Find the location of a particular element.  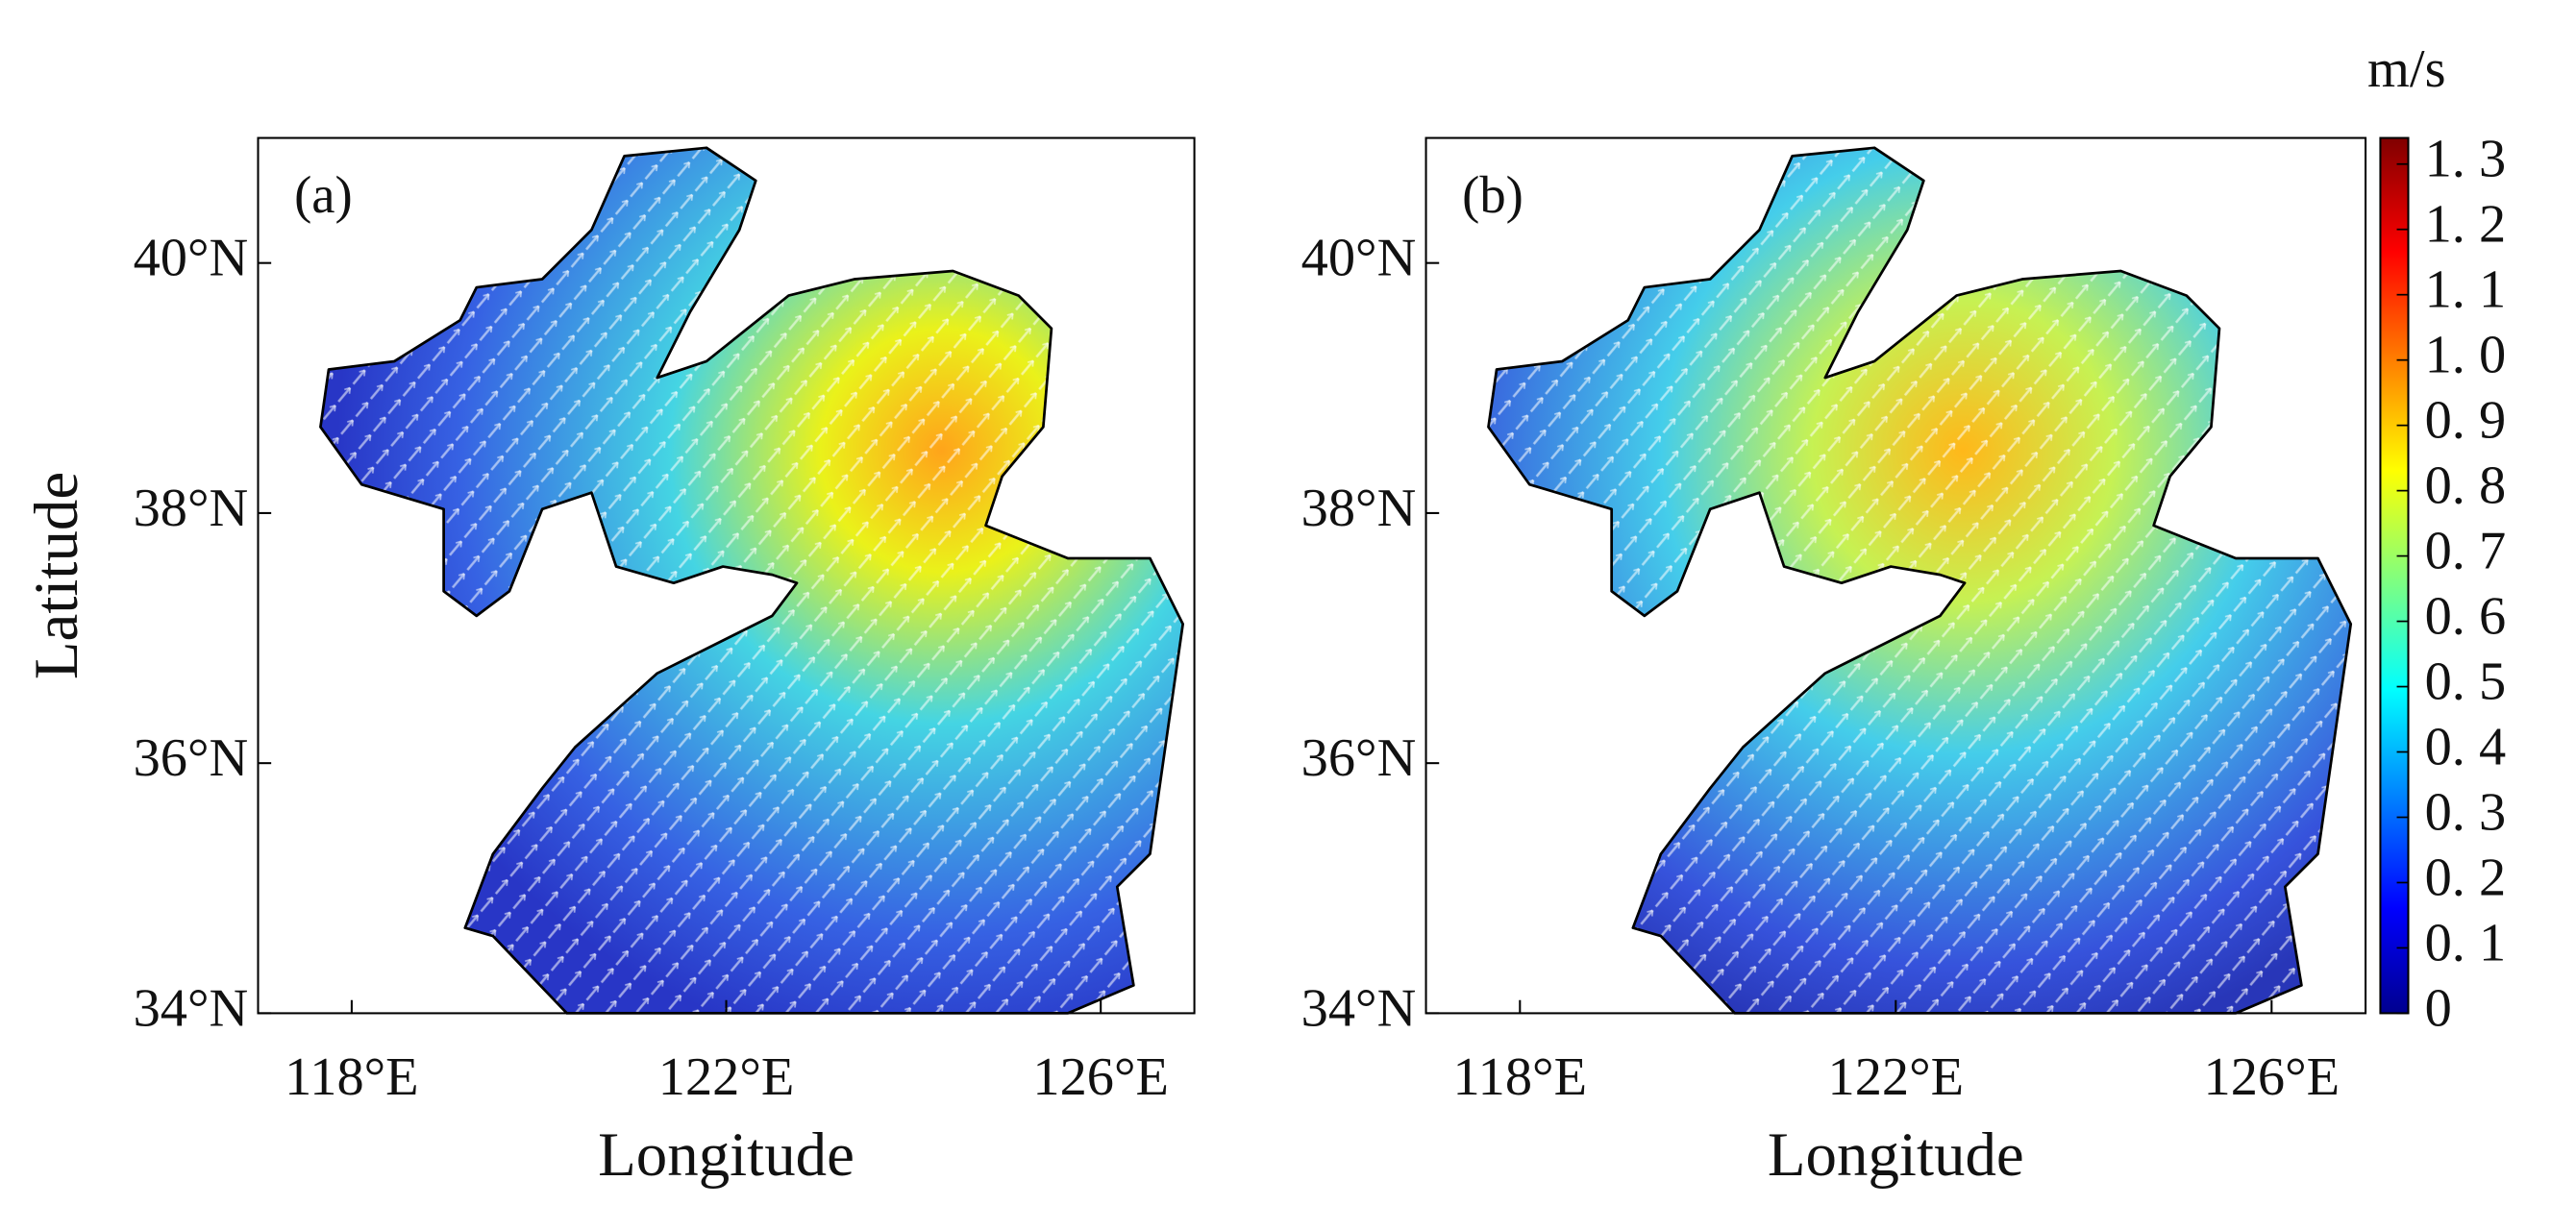

colorbar-tick-label: 0. 4 is located at coordinates (2466, 746).